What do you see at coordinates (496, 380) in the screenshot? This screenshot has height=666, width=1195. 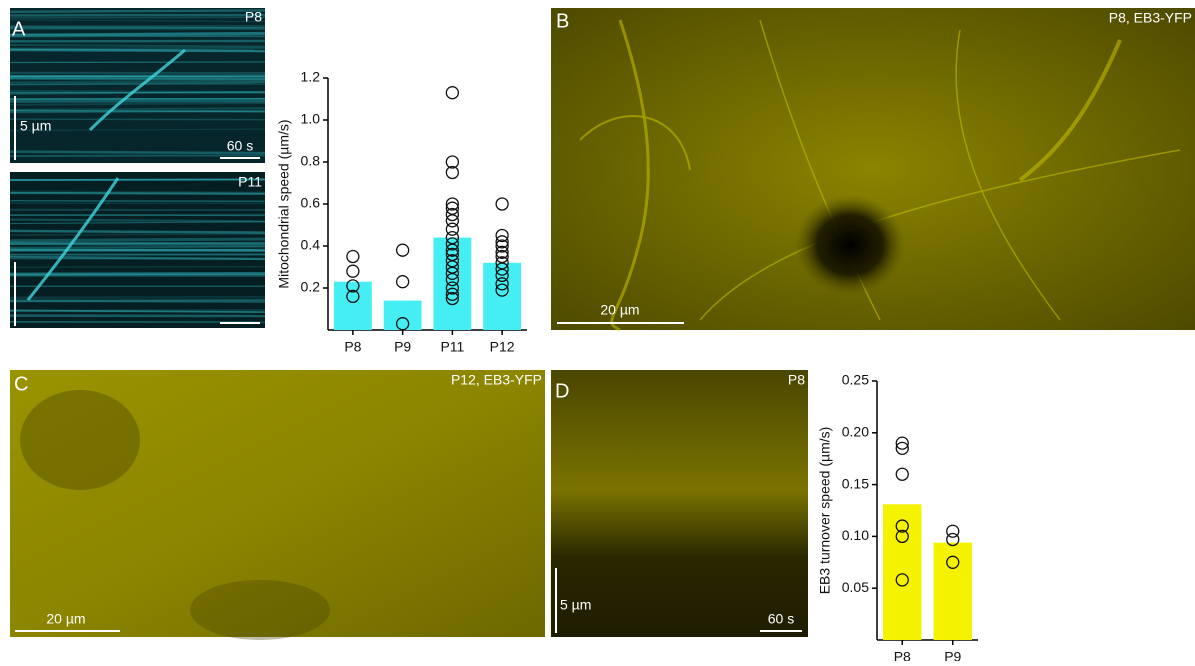 I see `panel-title: P12, EB3-YFP` at bounding box center [496, 380].